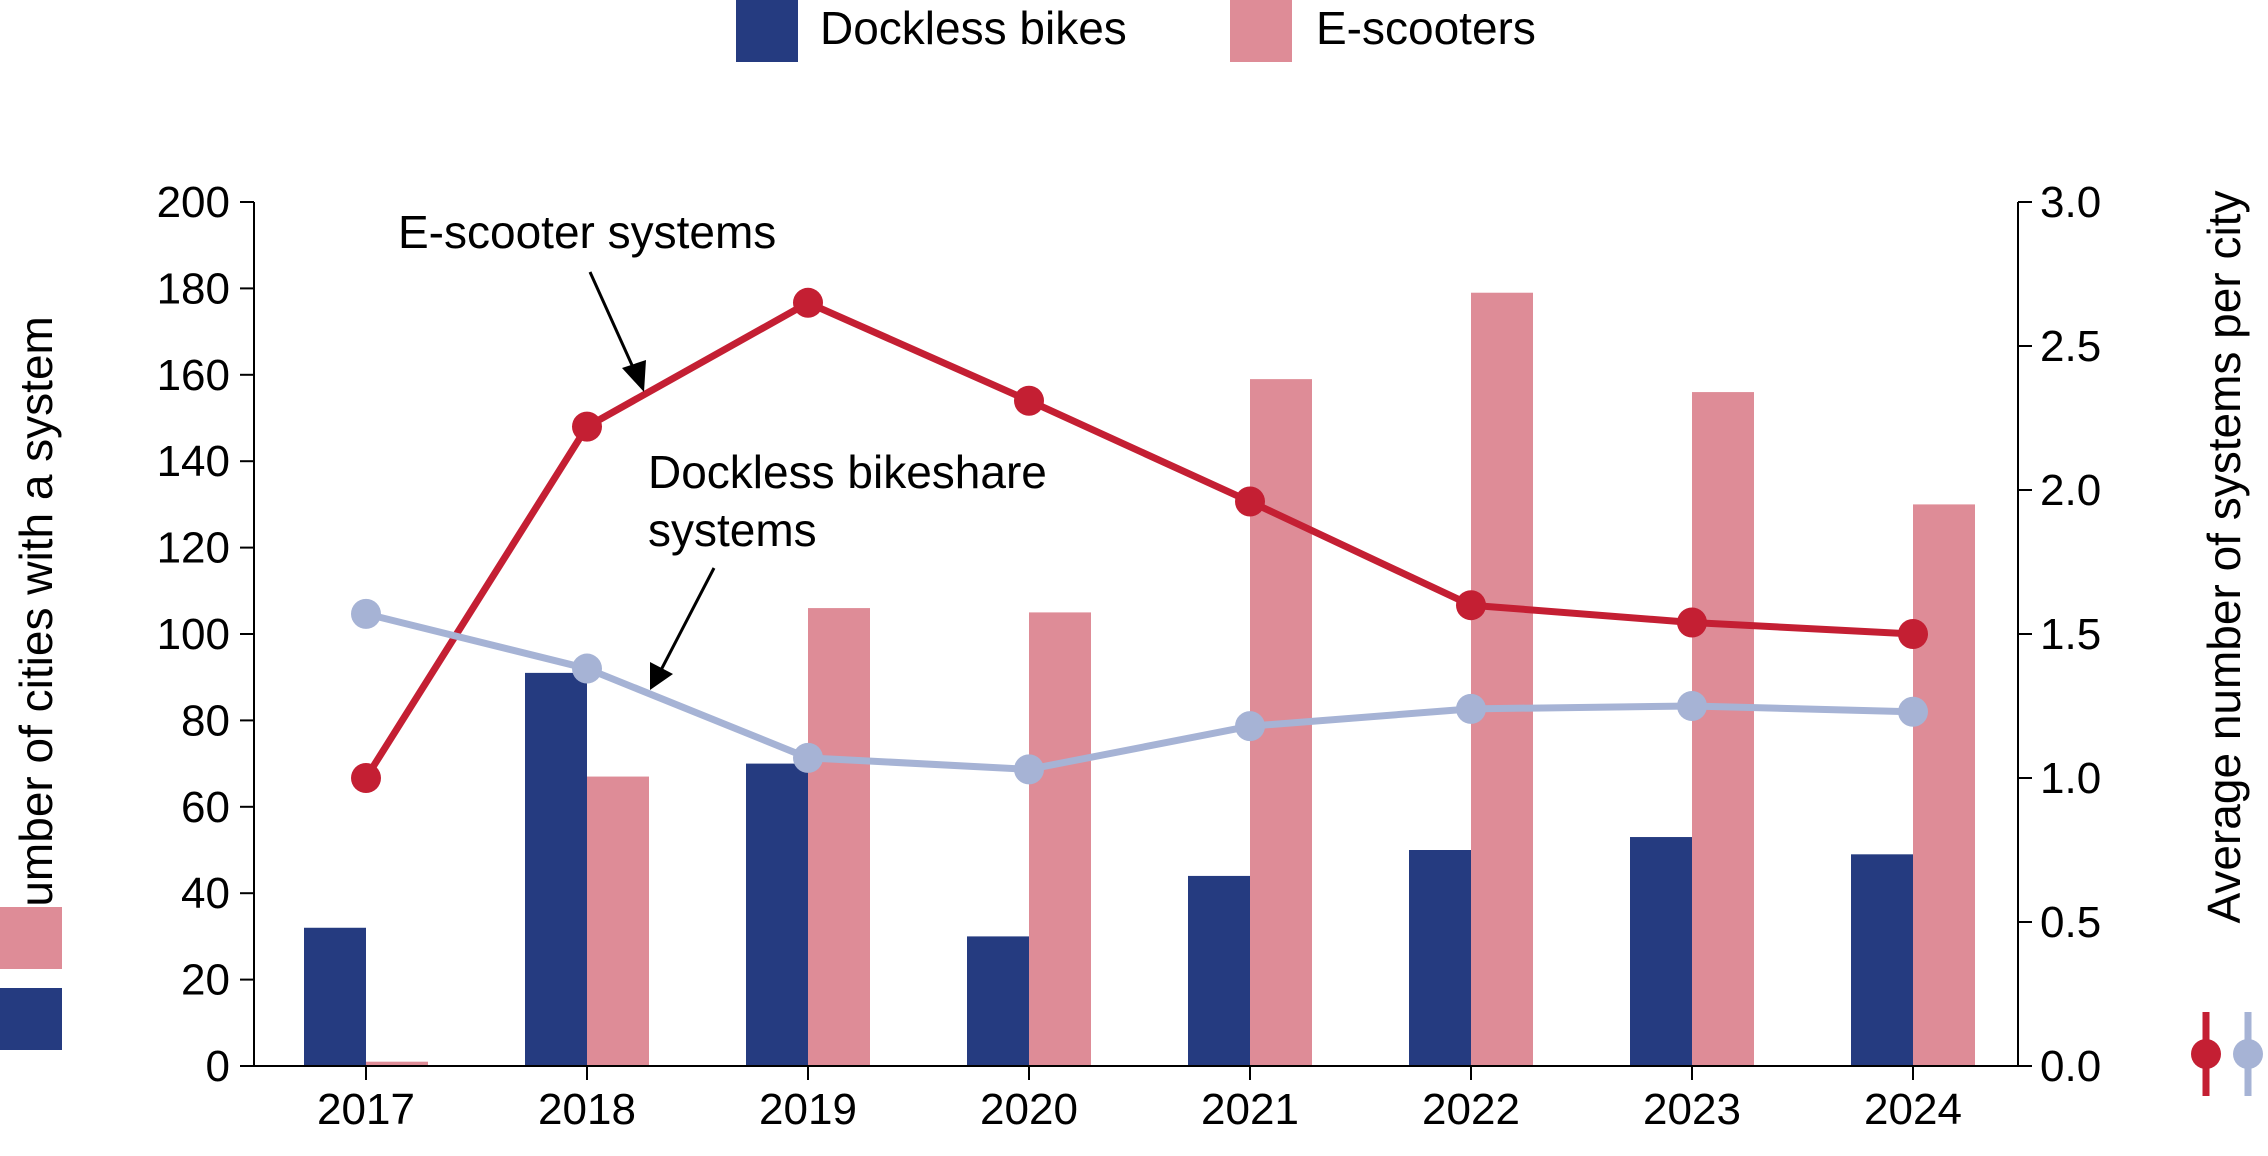  Describe the element at coordinates (839, 837) in the screenshot. I see `e-scooters-bar-2019` at that location.